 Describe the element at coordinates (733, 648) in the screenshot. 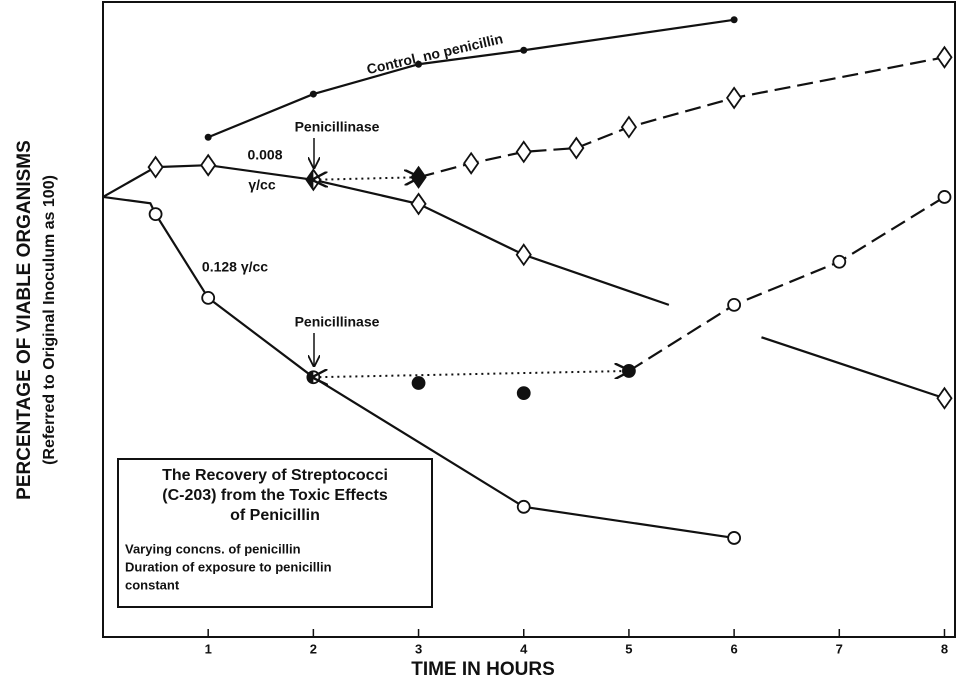

I see `x-tick-label: 6` at that location.